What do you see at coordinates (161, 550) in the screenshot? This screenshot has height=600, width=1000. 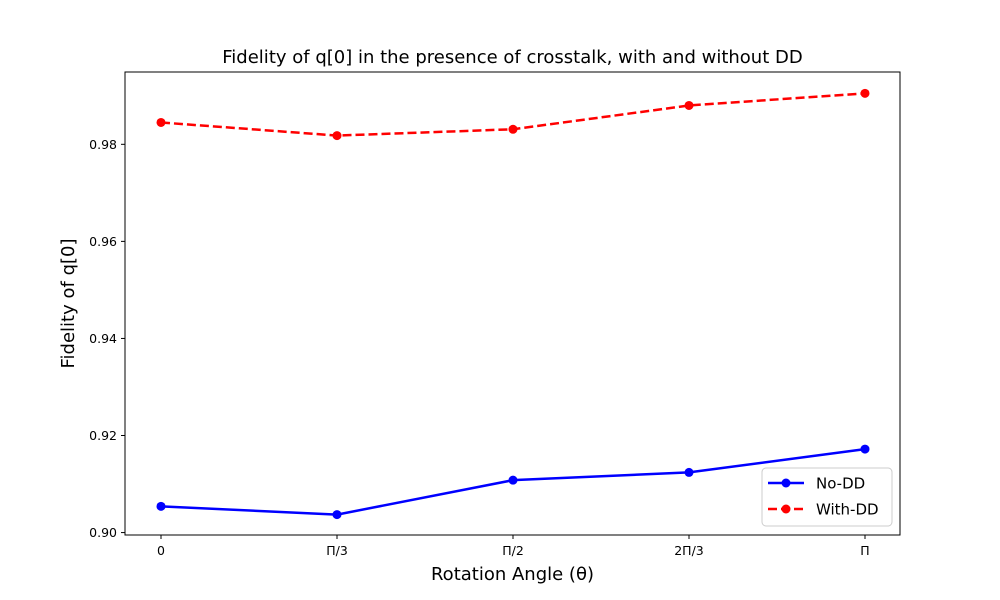 I see `x-tick-label: 0` at bounding box center [161, 550].